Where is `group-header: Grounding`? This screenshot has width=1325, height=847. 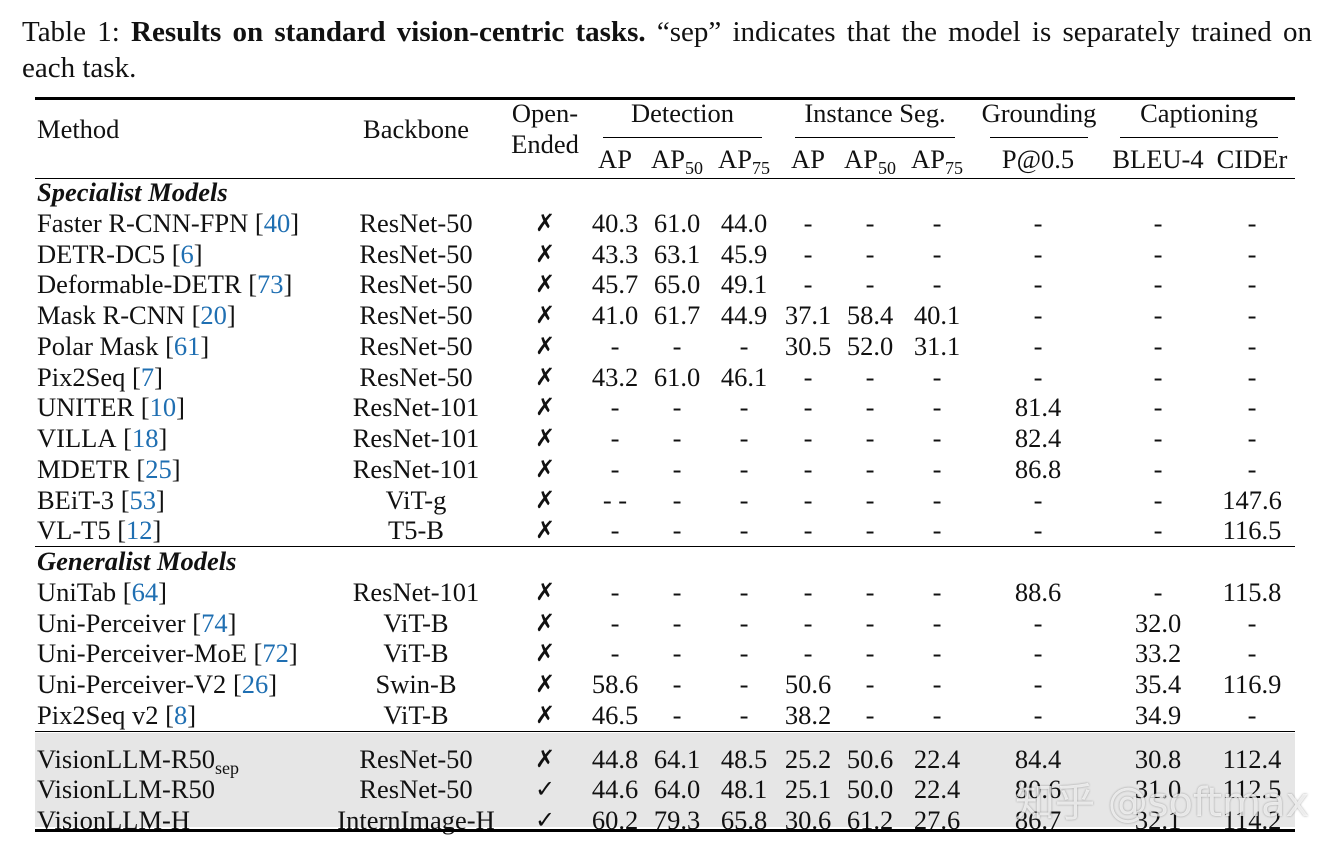
group-header: Grounding is located at coordinates (1039, 113).